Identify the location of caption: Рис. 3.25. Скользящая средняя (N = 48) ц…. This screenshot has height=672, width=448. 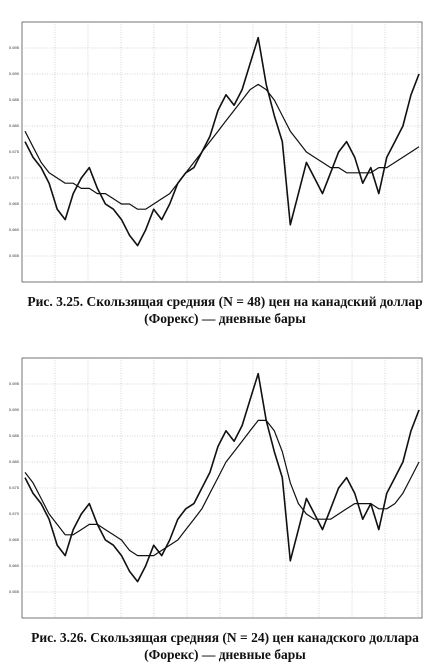
(225, 310).